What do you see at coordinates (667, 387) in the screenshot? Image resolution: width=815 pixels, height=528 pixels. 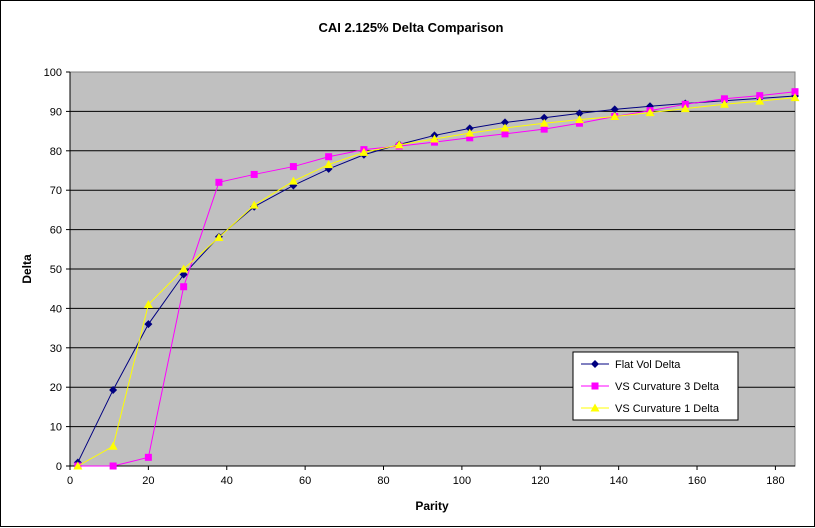 I see `legend-label: VS Curvature 3 Delta` at bounding box center [667, 387].